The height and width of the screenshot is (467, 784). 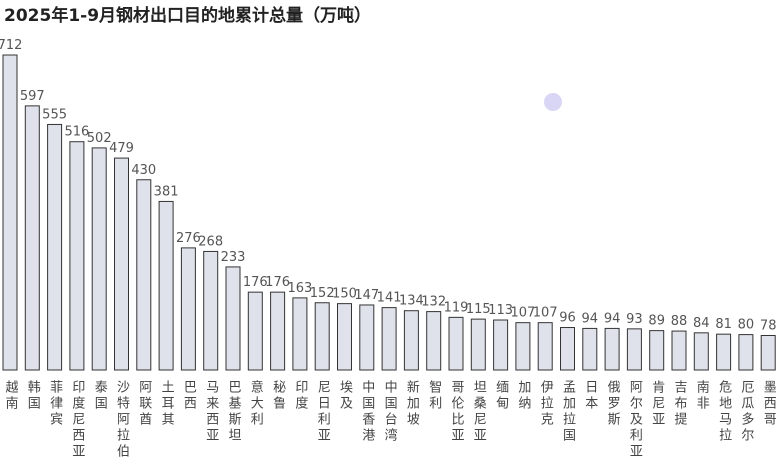 I want to click on value-label: 96, so click(x=567, y=318).